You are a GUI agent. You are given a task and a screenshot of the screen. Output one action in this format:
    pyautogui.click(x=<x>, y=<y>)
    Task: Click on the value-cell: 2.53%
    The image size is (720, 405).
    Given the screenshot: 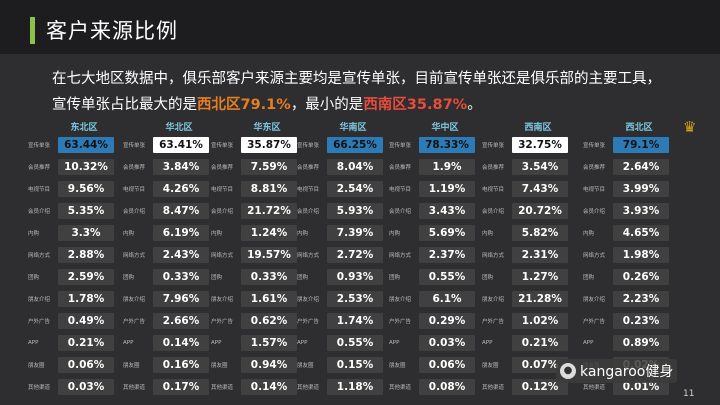 What is the action you would take?
    pyautogui.click(x=355, y=299)
    